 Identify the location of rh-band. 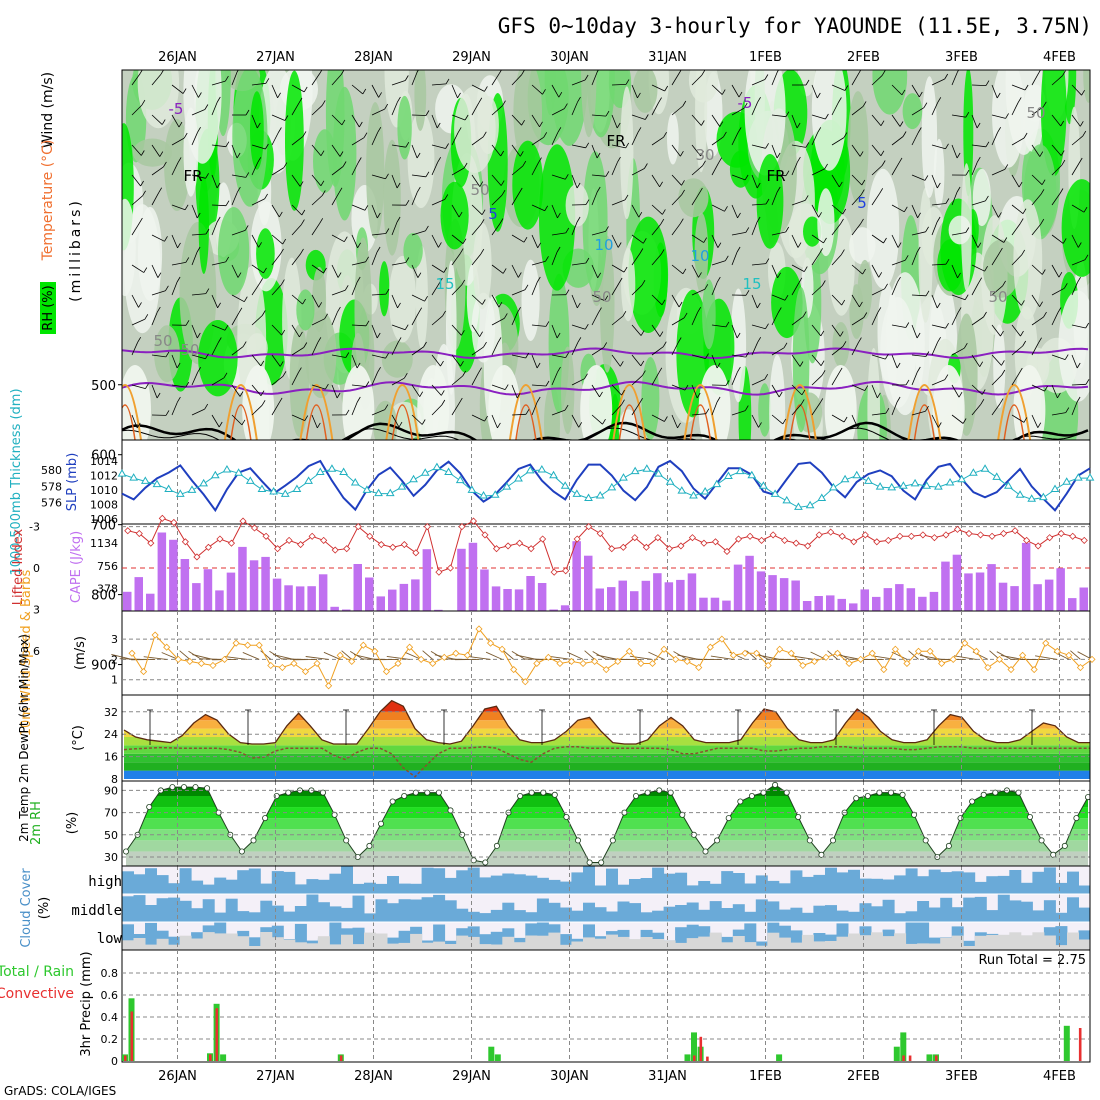
(607, 858).